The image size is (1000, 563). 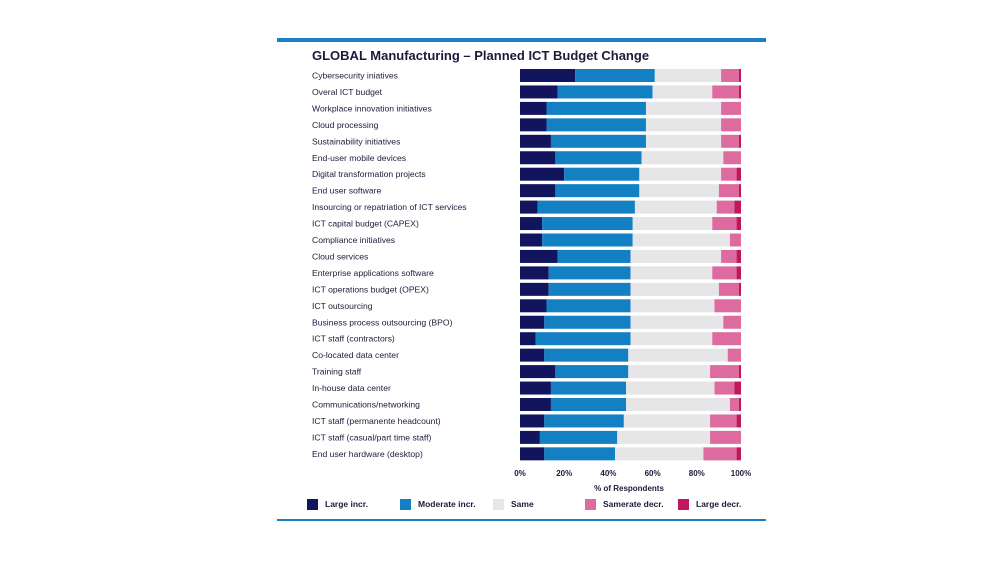 I want to click on x-tick-label: 80%, so click(x=697, y=473).